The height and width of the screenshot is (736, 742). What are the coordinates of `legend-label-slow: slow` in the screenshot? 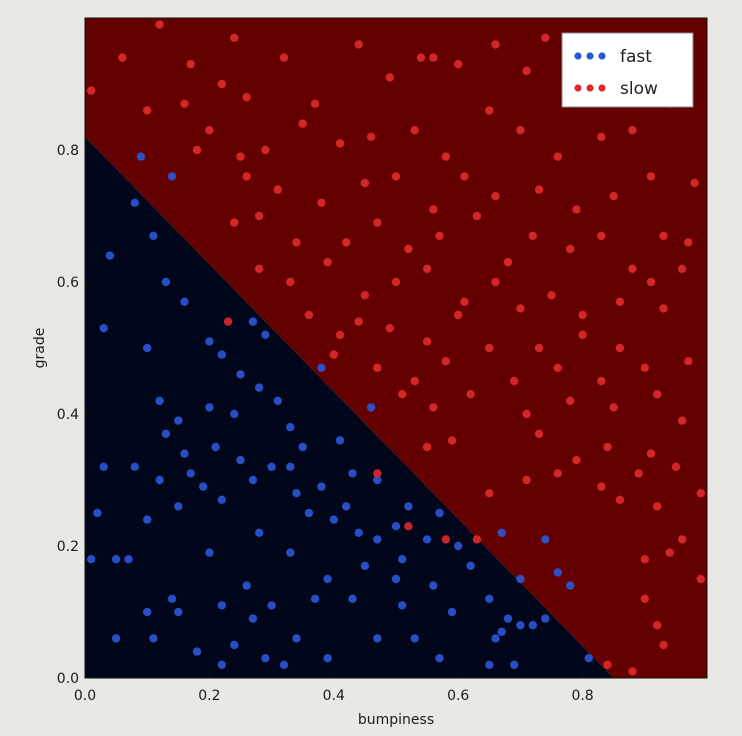 It's located at (639, 89).